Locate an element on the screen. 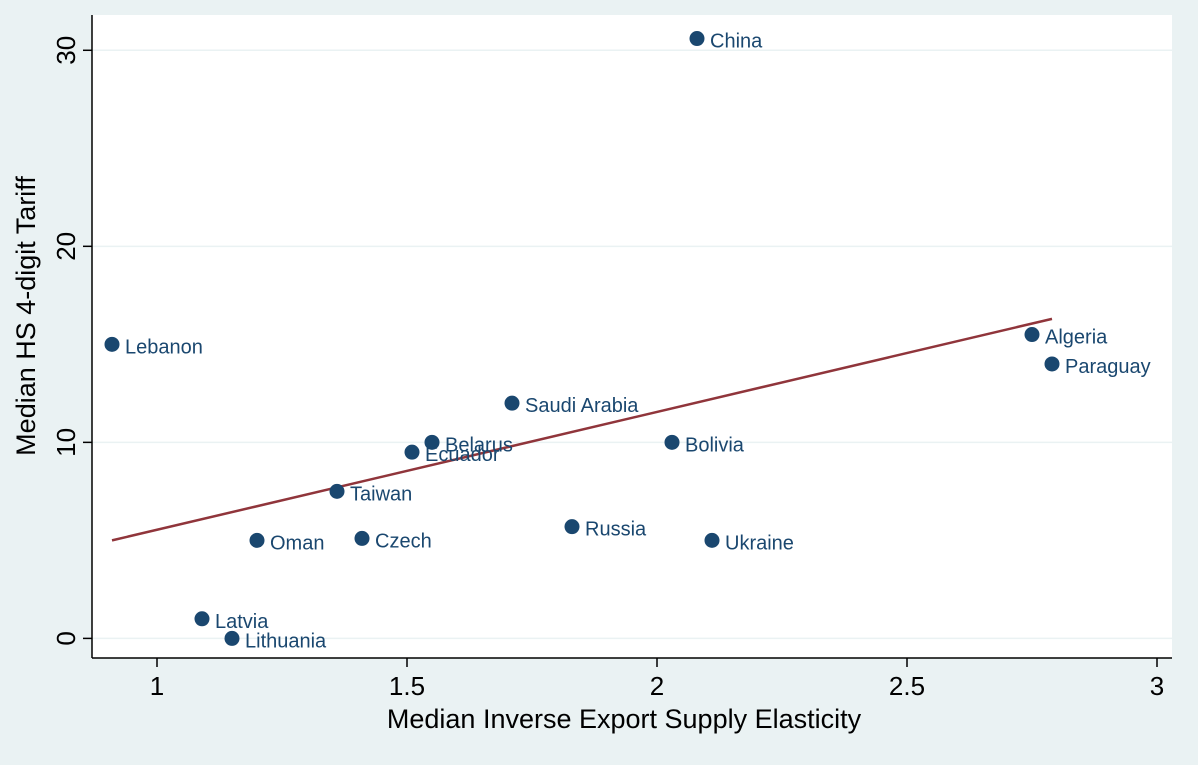  y-tick-label-0: 0 is located at coordinates (66, 638).